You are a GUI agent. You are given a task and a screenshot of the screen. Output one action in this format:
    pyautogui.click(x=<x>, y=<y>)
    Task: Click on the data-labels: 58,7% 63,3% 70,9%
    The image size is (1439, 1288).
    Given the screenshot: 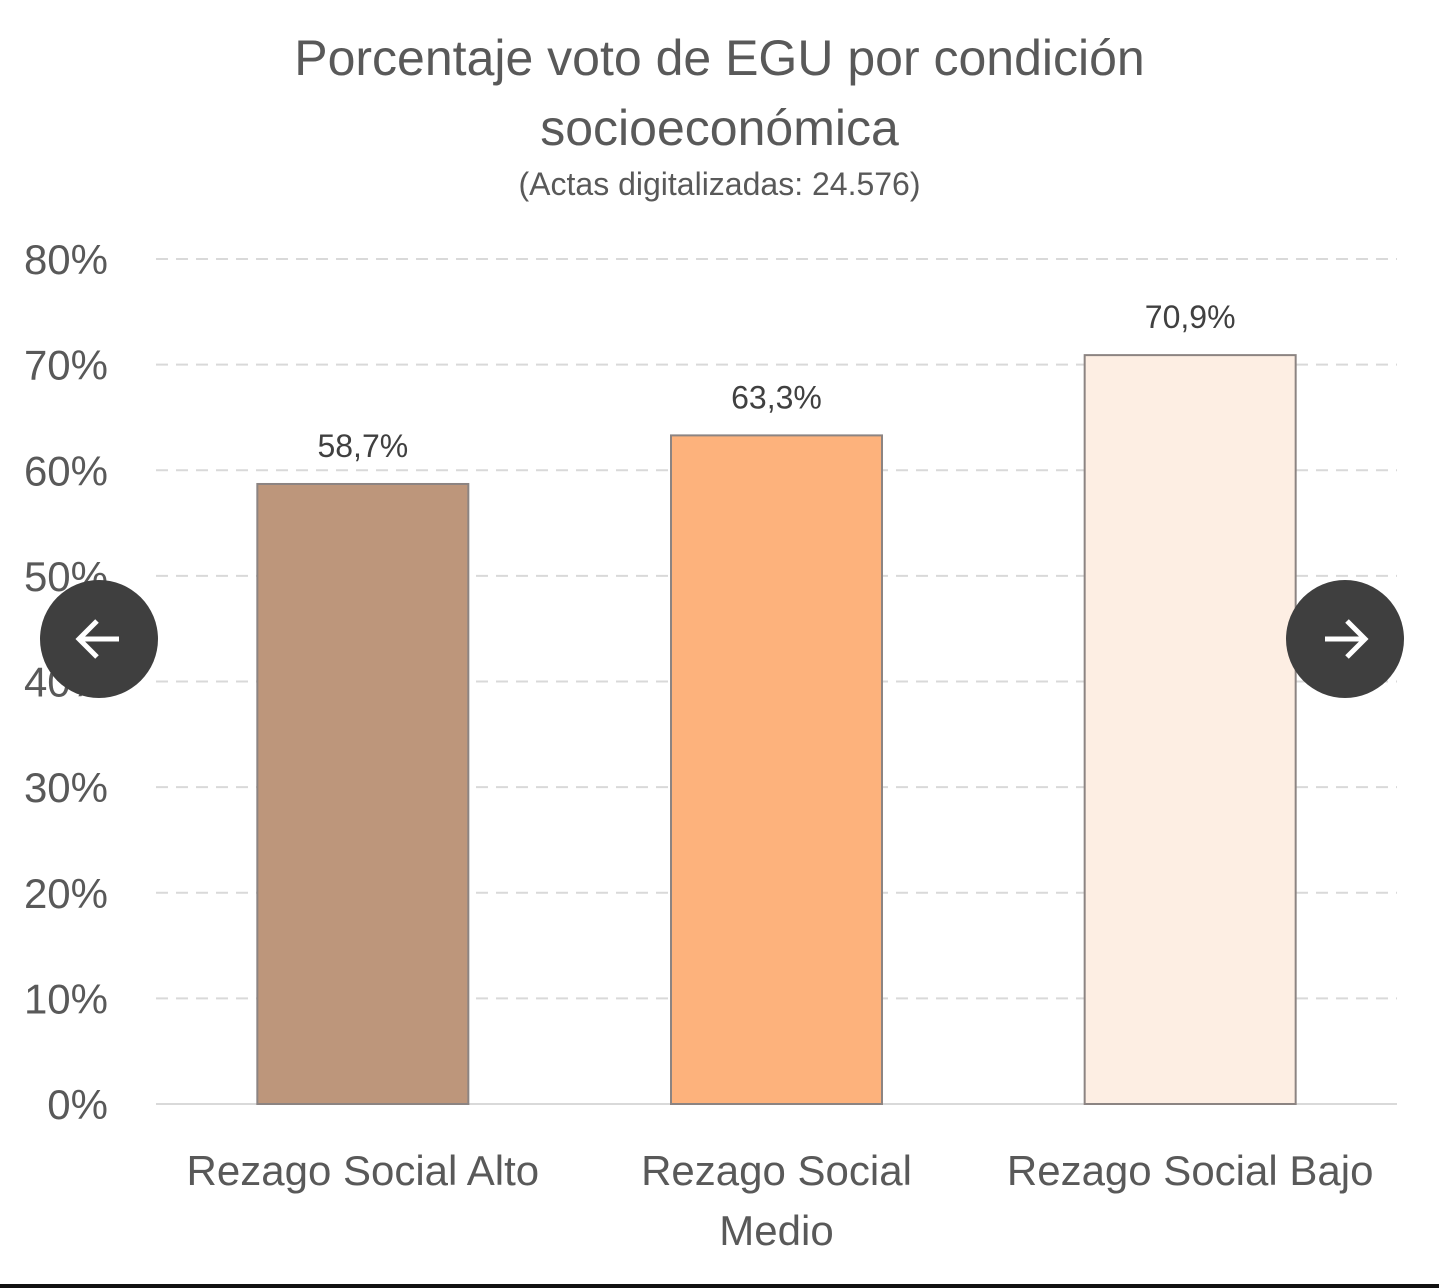 What is the action you would take?
    pyautogui.click(x=776, y=381)
    